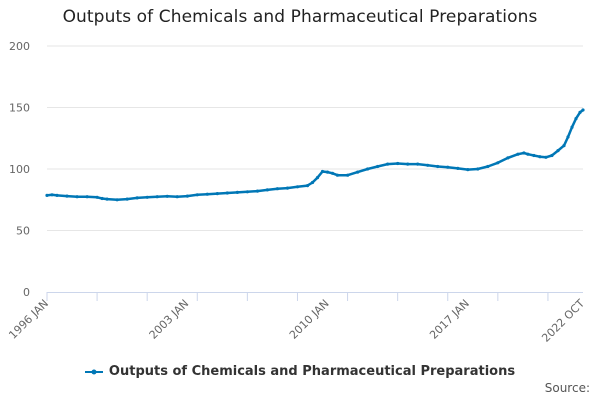 The height and width of the screenshot is (400, 600). I want to click on source-label: Source:, so click(567, 388).